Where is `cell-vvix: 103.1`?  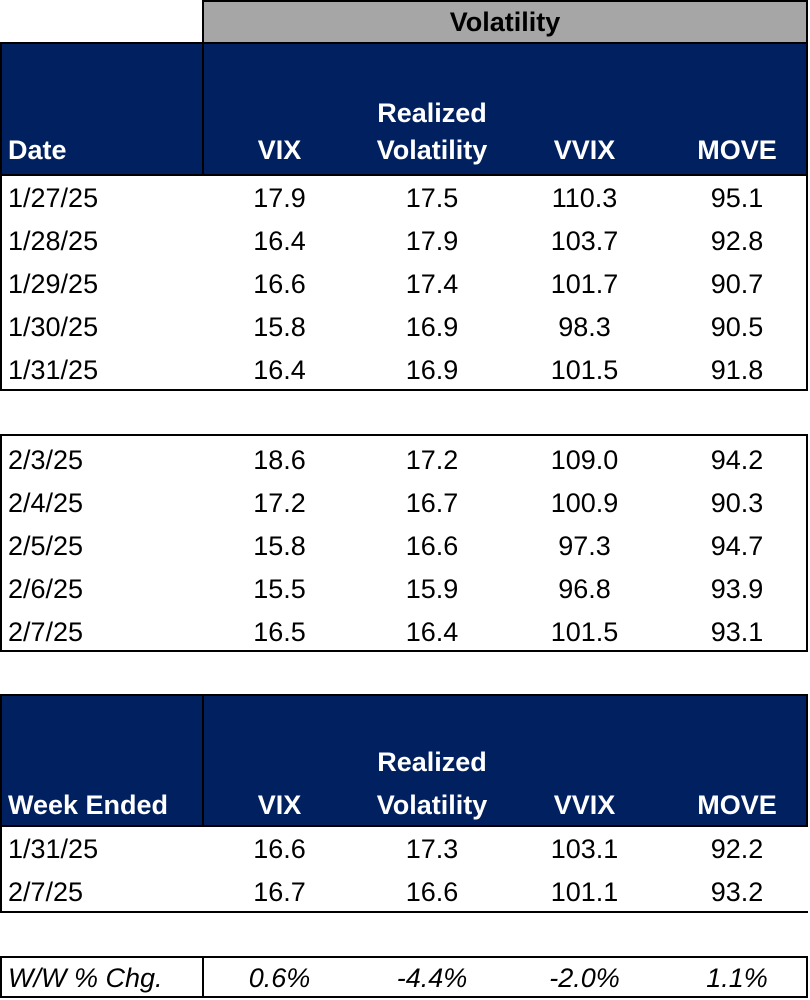
cell-vvix: 103.1 is located at coordinates (584, 849).